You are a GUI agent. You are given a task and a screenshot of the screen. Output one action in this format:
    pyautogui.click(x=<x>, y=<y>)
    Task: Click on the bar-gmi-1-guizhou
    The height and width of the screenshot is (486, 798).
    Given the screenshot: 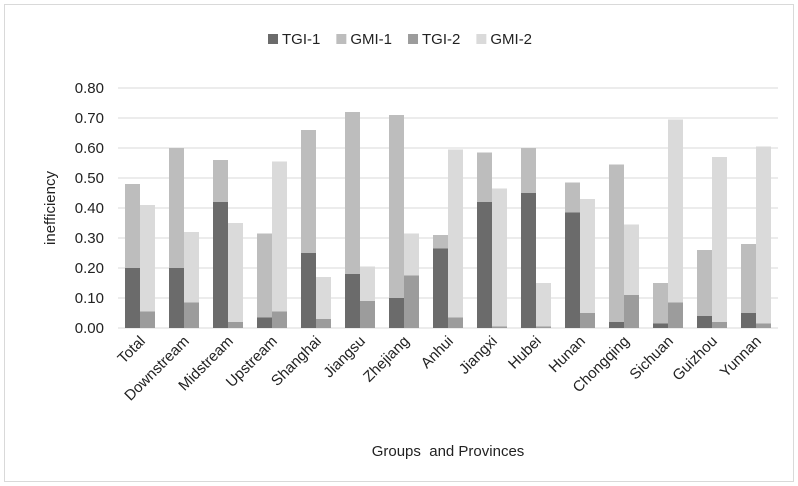 What is the action you would take?
    pyautogui.click(x=704, y=283)
    